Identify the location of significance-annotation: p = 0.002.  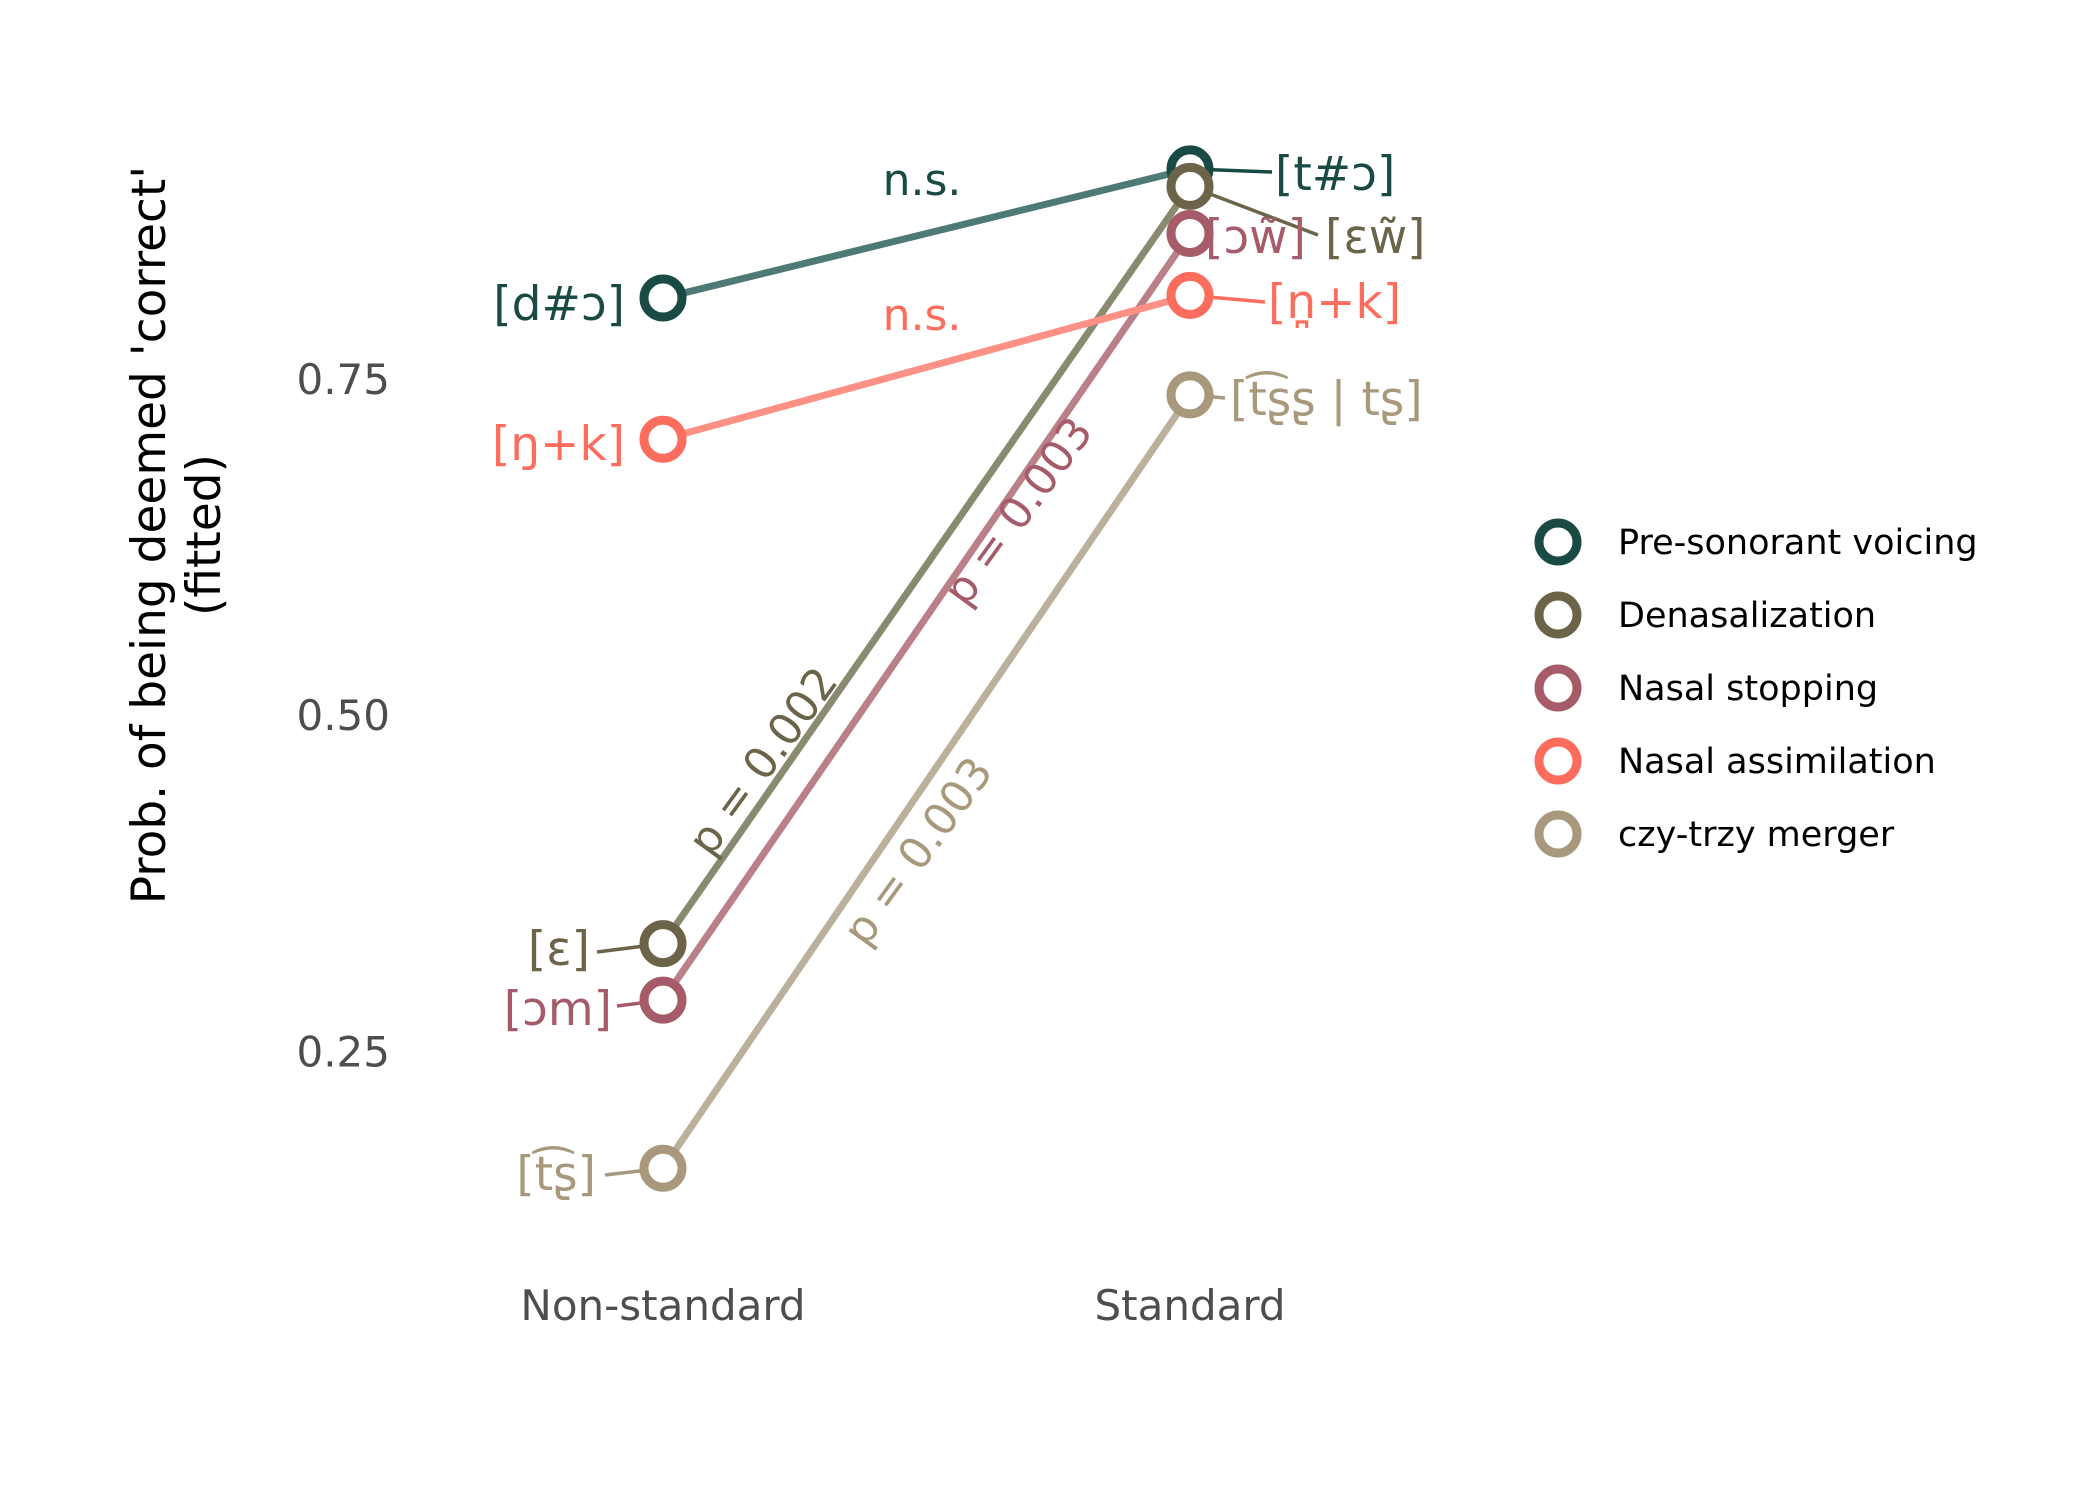
(763, 761).